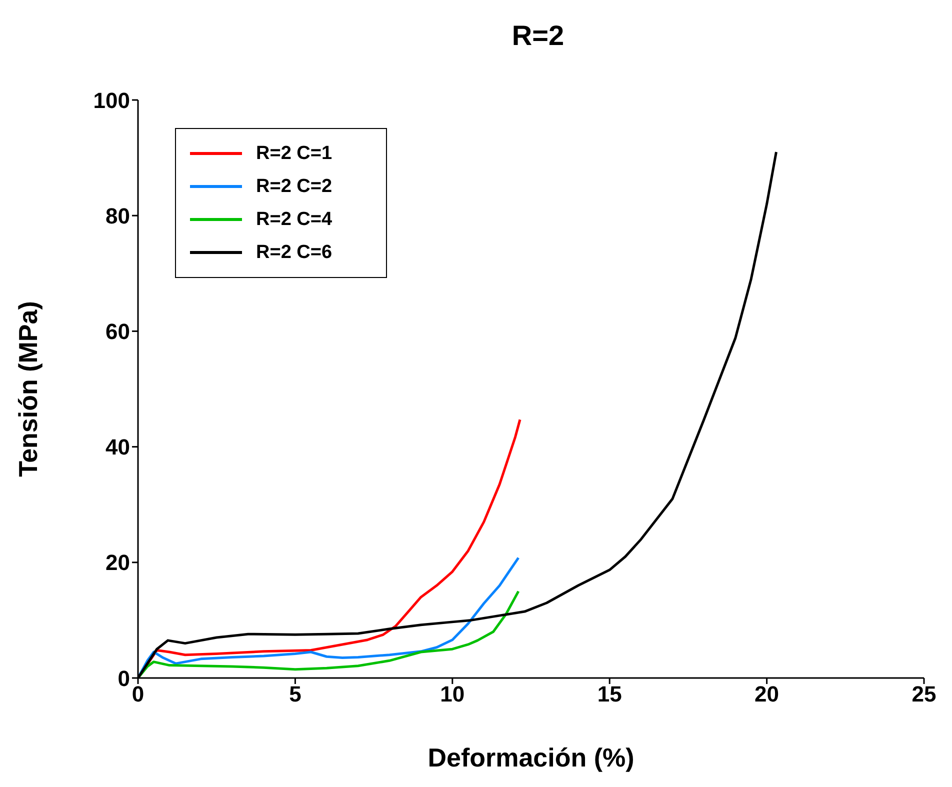  I want to click on y-tick-label: 40, so click(118, 447).